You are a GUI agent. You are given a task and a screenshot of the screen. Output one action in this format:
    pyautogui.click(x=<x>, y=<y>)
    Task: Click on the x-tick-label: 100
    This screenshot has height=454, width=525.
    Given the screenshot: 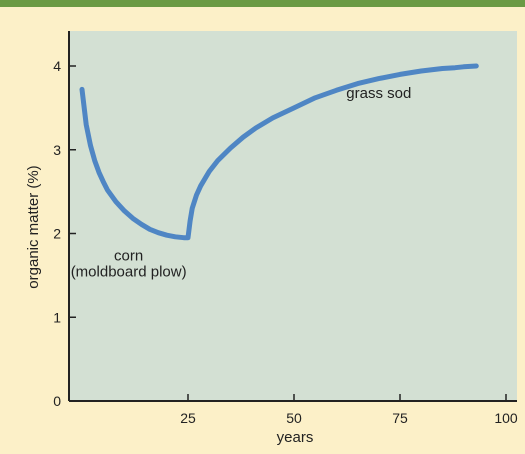 What is the action you would take?
    pyautogui.click(x=506, y=418)
    